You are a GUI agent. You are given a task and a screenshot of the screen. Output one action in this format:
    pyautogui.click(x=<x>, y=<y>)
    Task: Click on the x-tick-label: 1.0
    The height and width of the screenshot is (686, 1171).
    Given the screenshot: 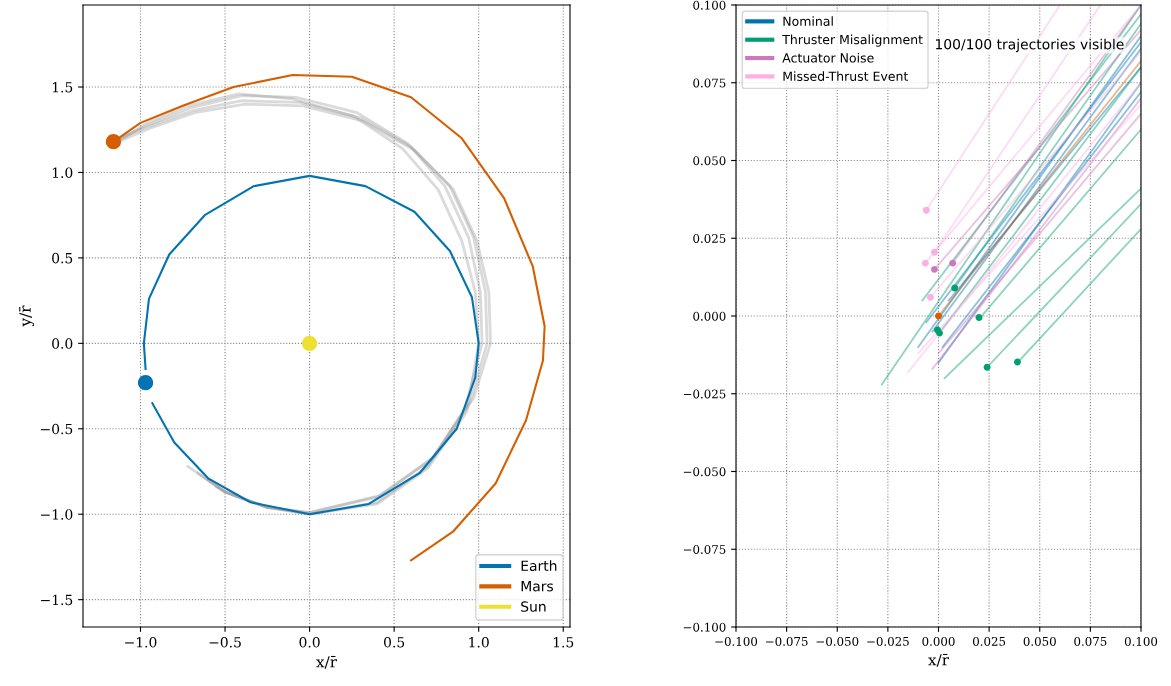 What is the action you would take?
    pyautogui.click(x=479, y=642)
    